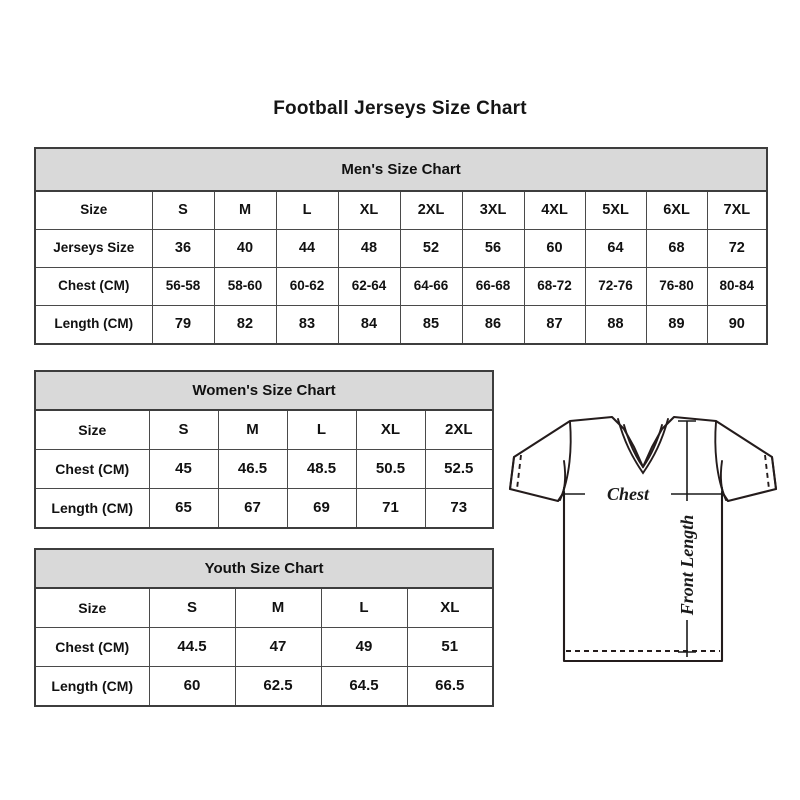 The image size is (800, 800). I want to click on table-banner-row: Men's Size Chart, so click(401, 169).